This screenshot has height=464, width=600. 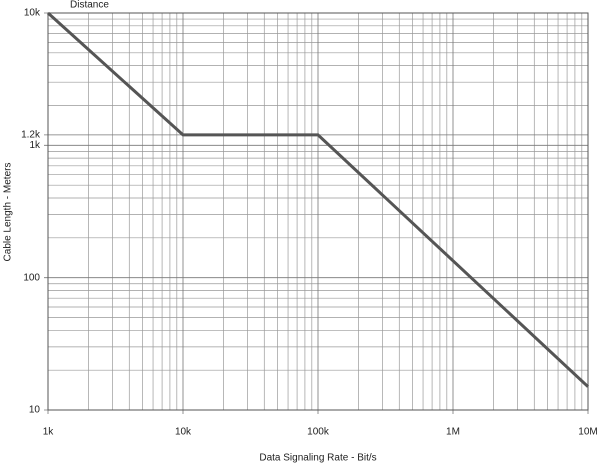 I want to click on x-axis-label: Data Signaling Rate - Bit/s, so click(x=317, y=458).